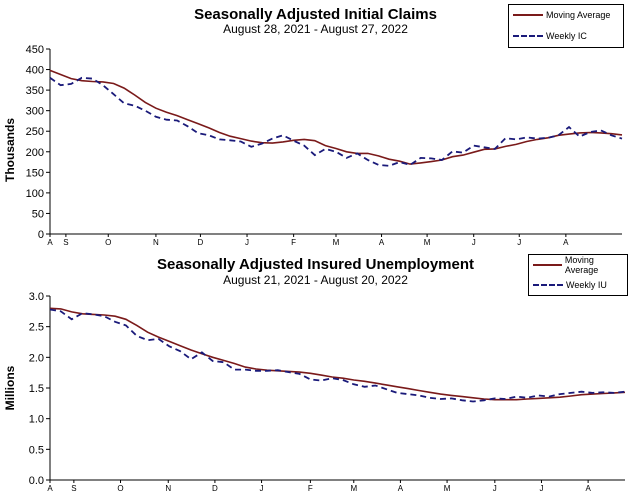 The height and width of the screenshot is (503, 631). What do you see at coordinates (35, 50) in the screenshot?
I see `y-tick-label: 450` at bounding box center [35, 50].